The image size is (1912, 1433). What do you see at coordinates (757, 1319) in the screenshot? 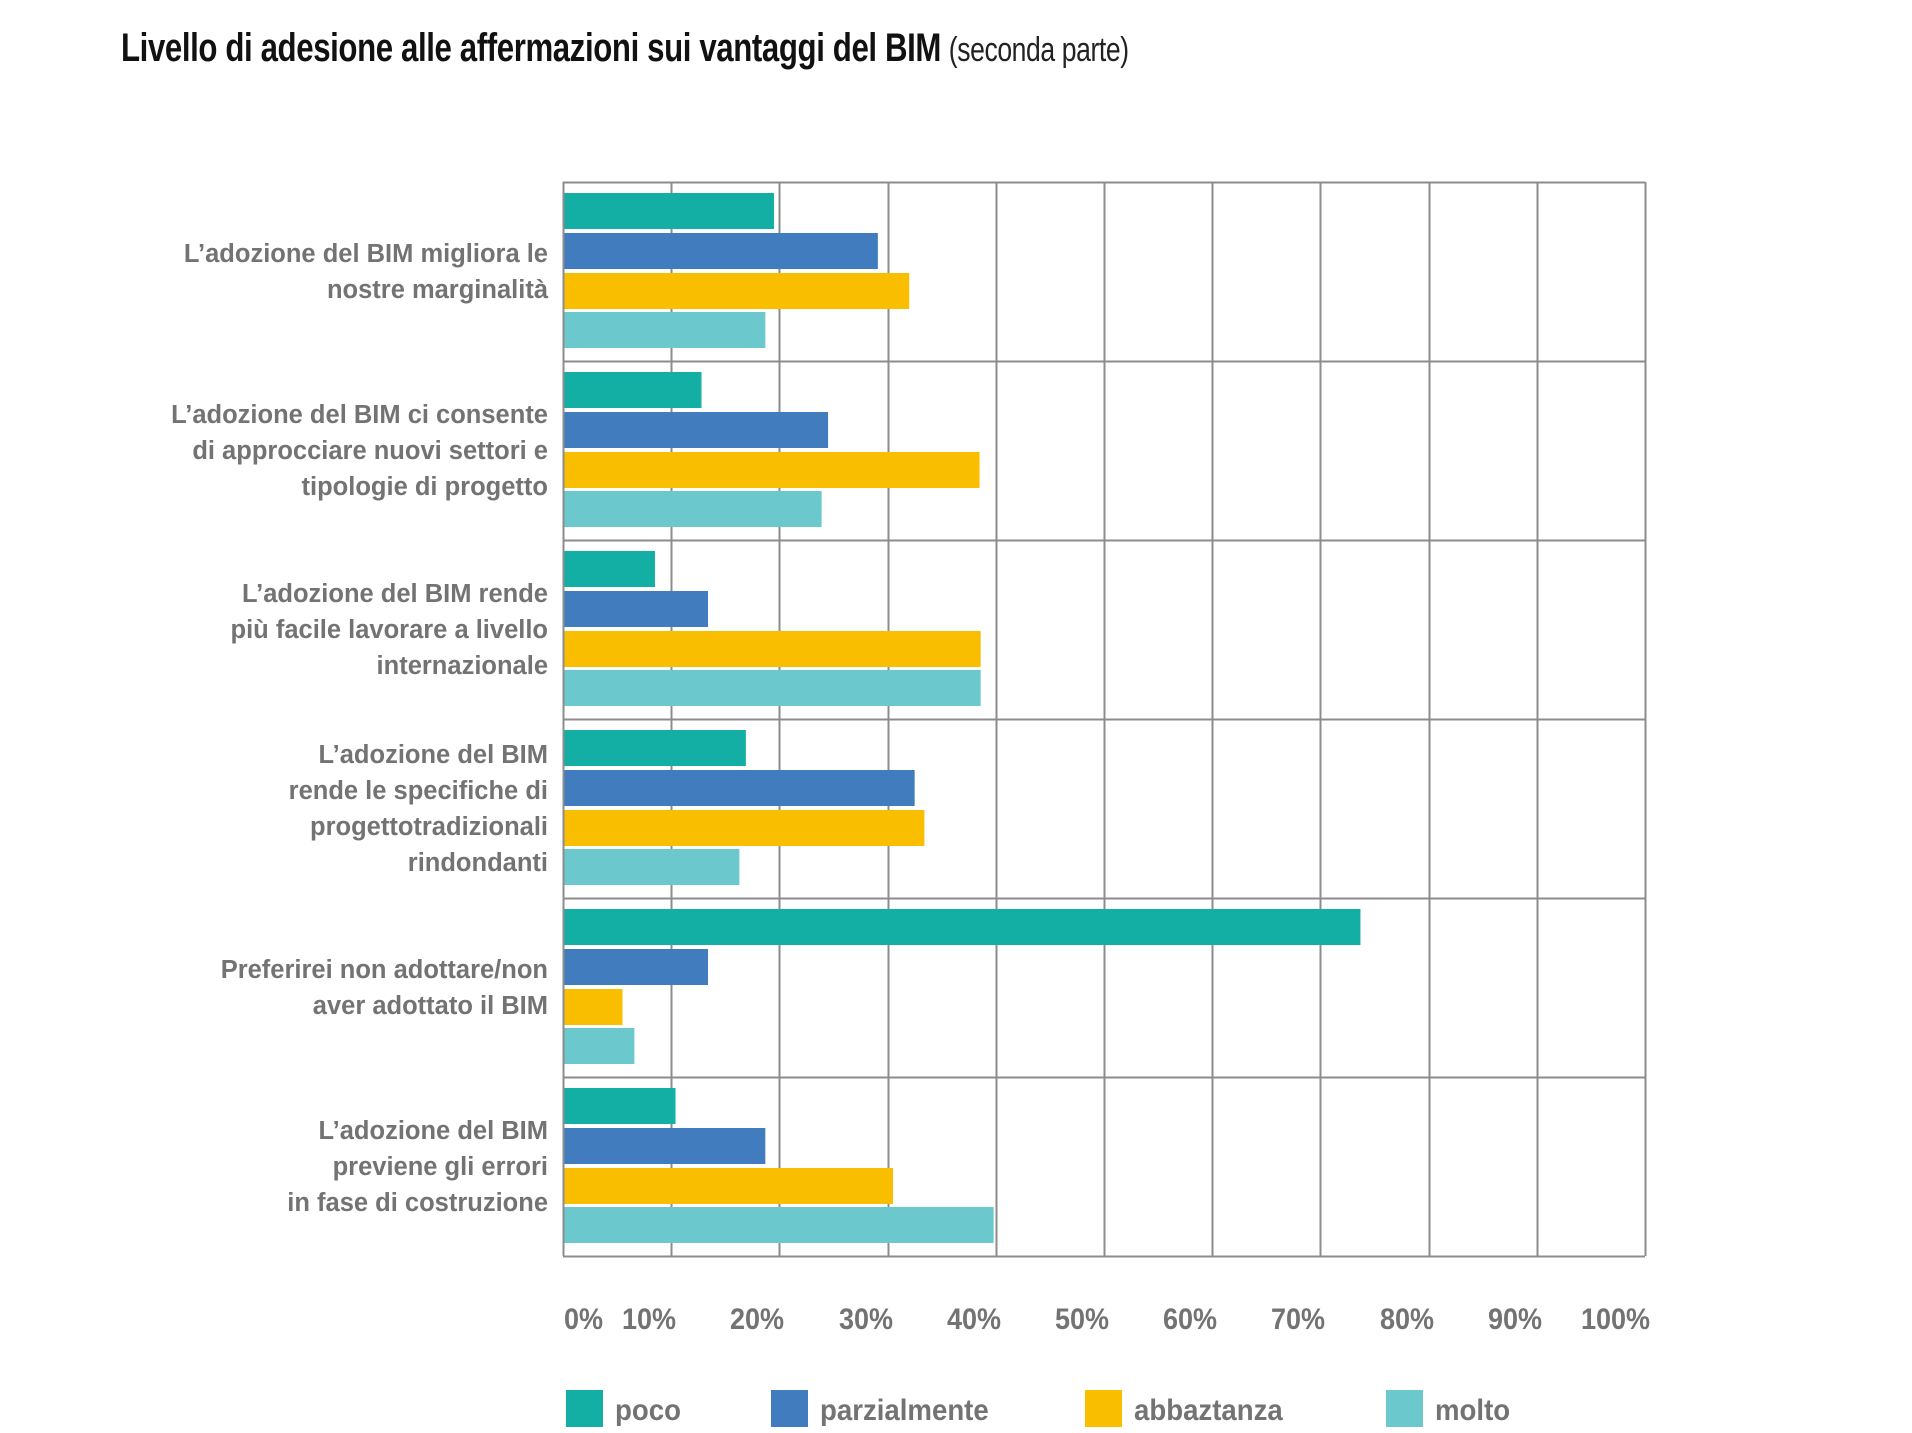
I see `x-tick-label: 20%` at bounding box center [757, 1319].